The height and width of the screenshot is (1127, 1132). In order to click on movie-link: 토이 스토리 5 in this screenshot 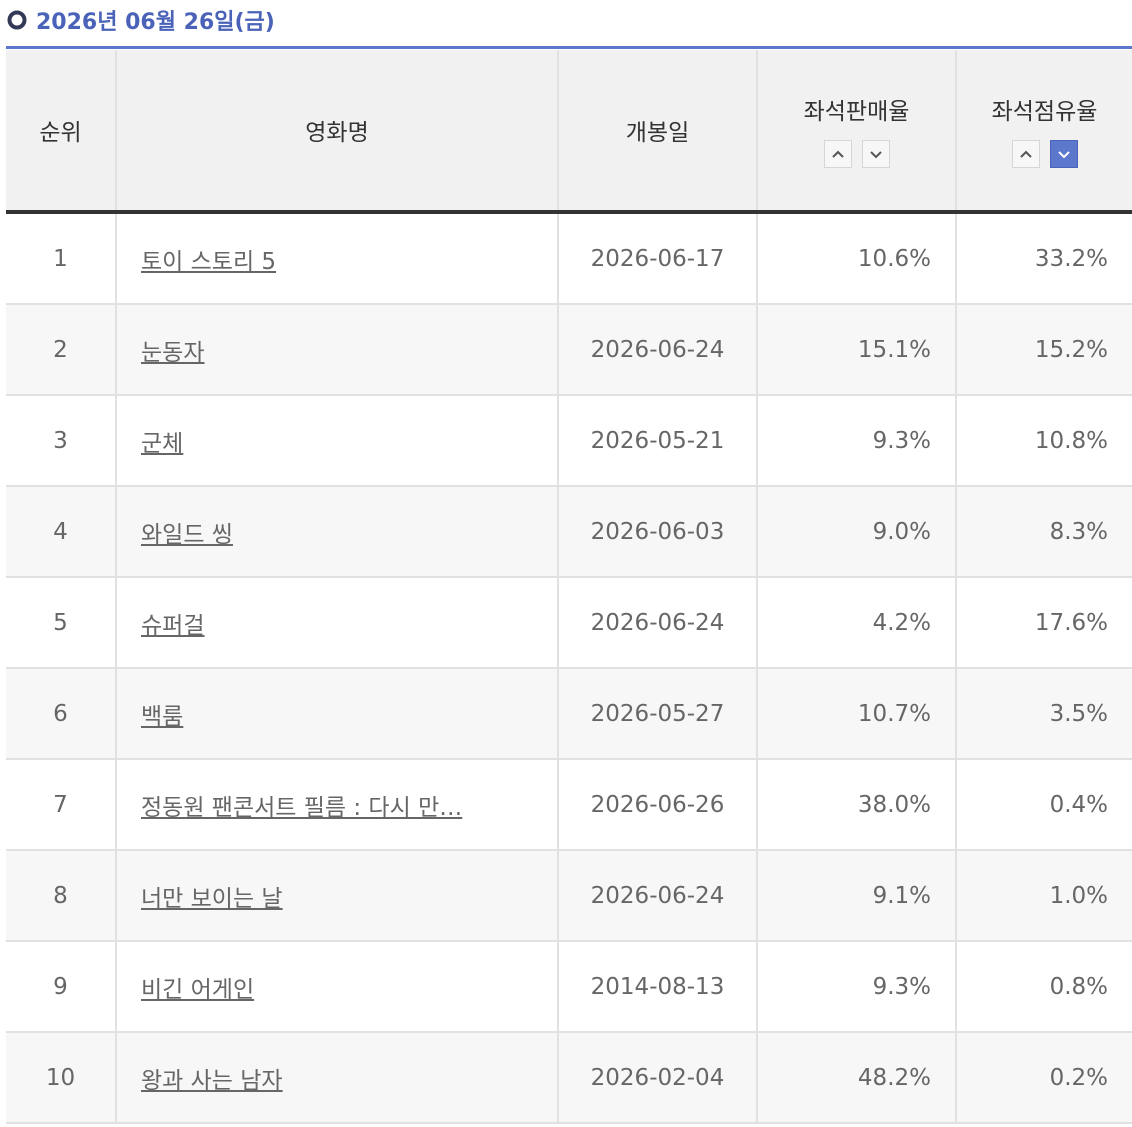, I will do `click(209, 261)`.